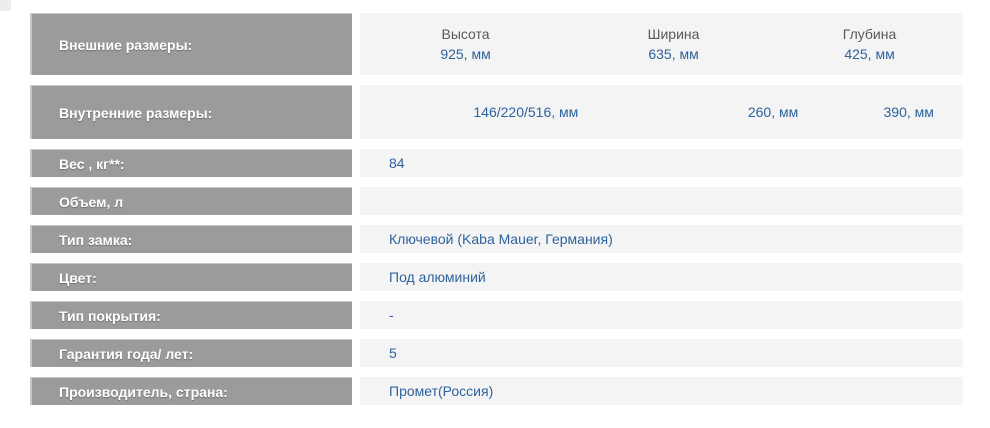 This screenshot has height=428, width=990. Describe the element at coordinates (869, 54) in the screenshot. I see `dimension-value: 425, мм` at that location.